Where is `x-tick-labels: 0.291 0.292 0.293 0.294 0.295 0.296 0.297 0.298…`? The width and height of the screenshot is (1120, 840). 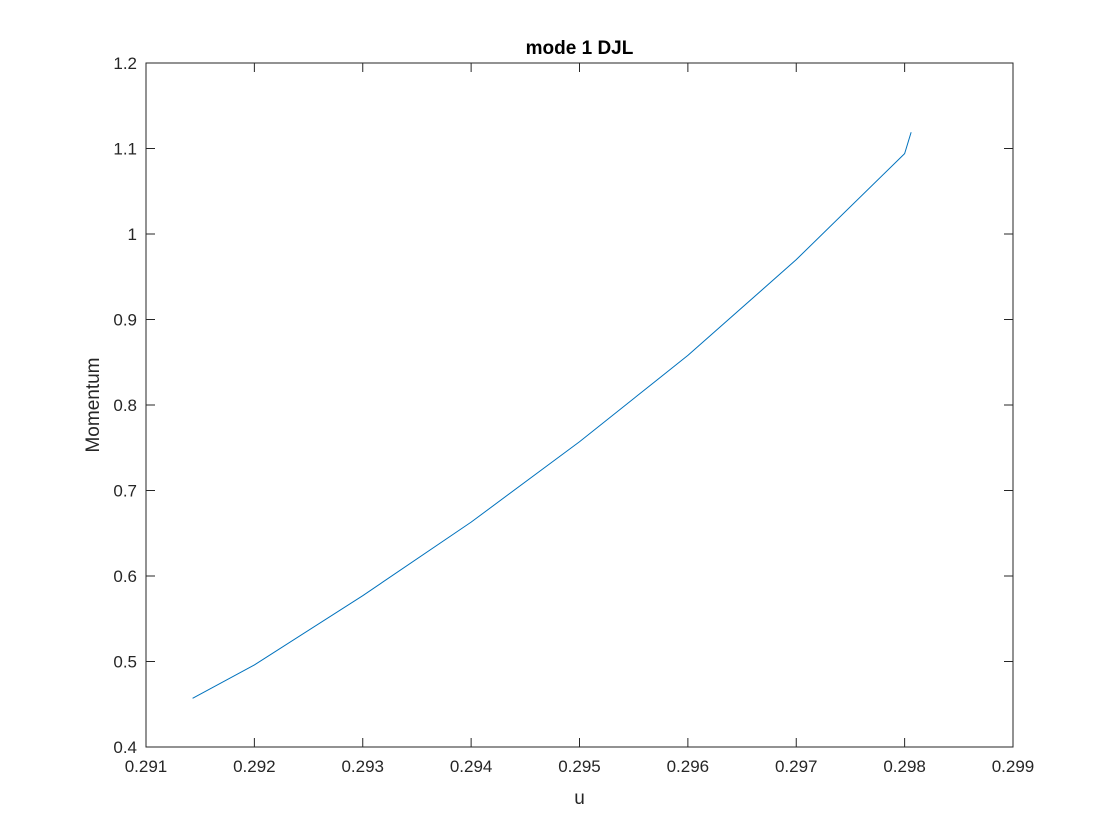
x-tick-labels: 0.291 0.292 0.293 0.294 0.295 0.296 0.297 0.298… is located at coordinates (580, 766).